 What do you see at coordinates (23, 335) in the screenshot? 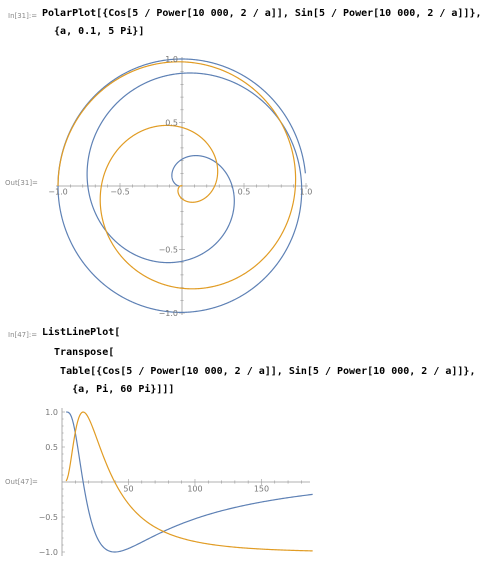
I see `in-label: In[47]:=` at bounding box center [23, 335].